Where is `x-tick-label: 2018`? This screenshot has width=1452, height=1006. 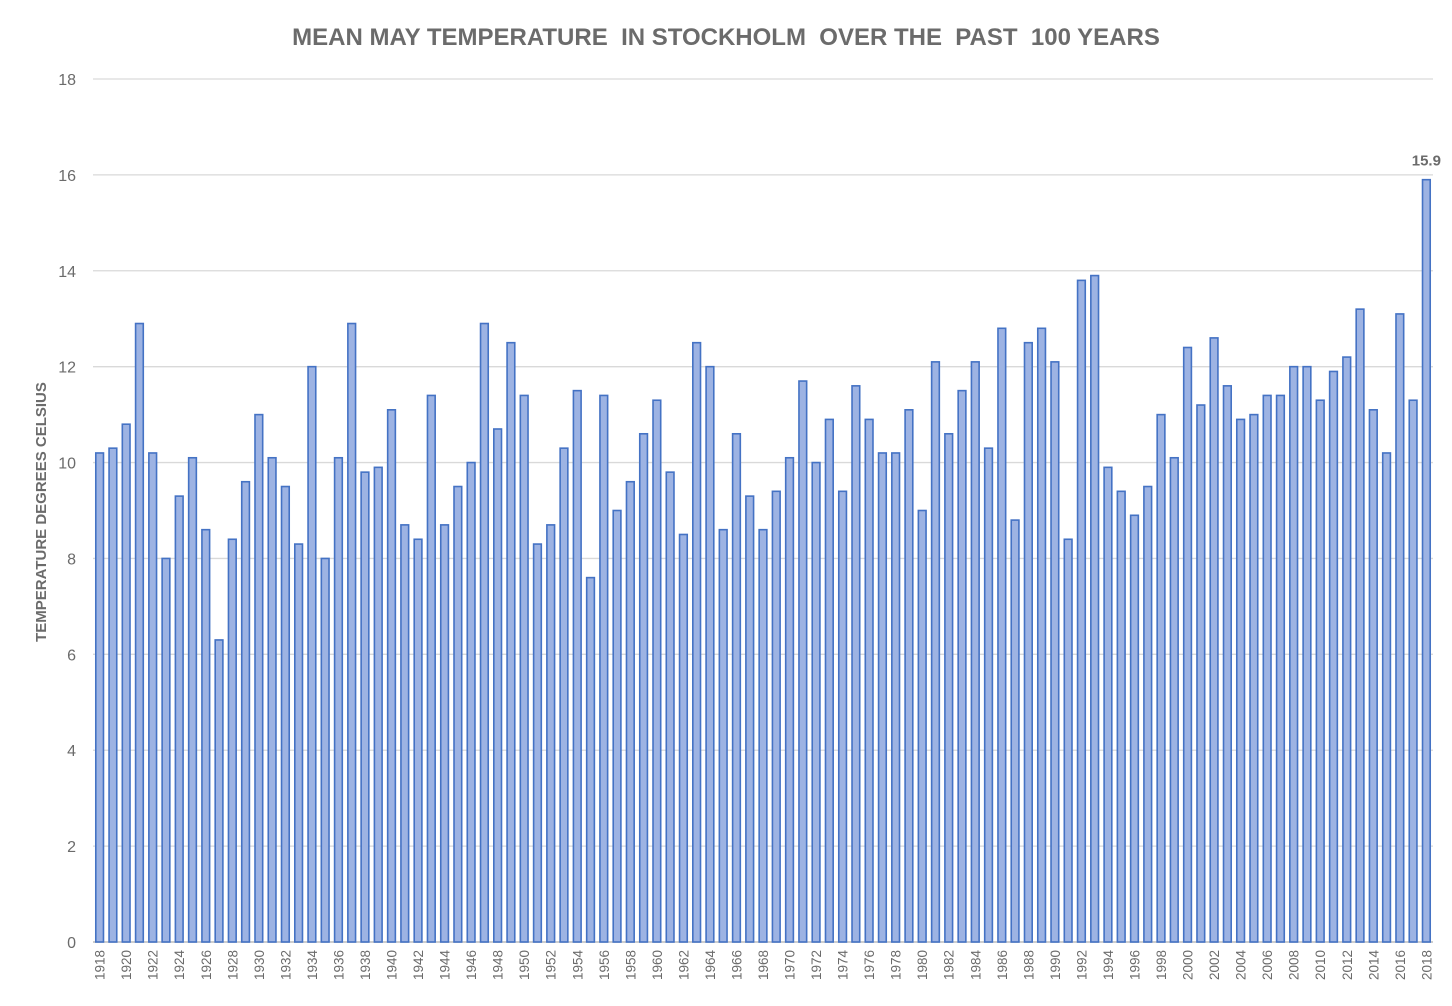 x-tick-label: 2018 is located at coordinates (1426, 965).